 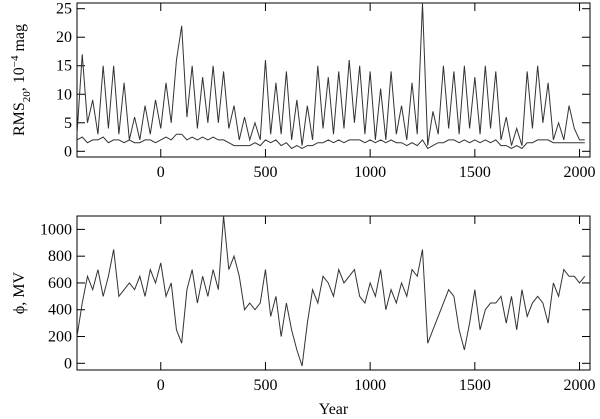 I want to click on y-tick-label: 1000, so click(x=56, y=229).